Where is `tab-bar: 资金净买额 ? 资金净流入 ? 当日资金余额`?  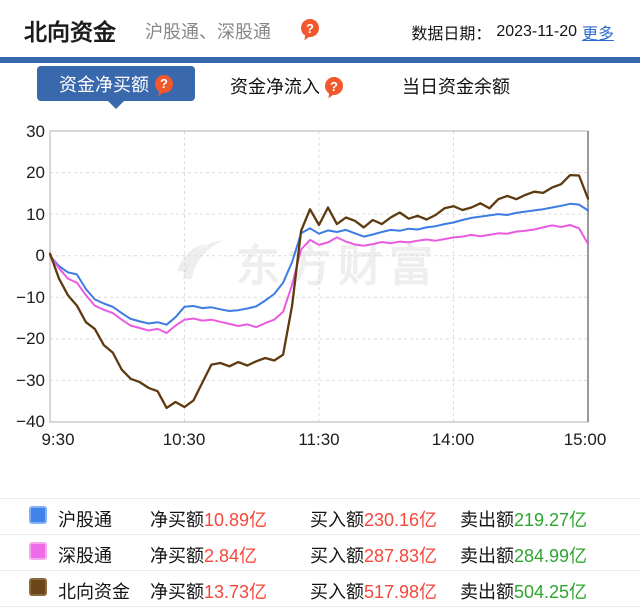 tab-bar: 资金净买额 ? 资金净流入 ? 当日资金余额 is located at coordinates (320, 87).